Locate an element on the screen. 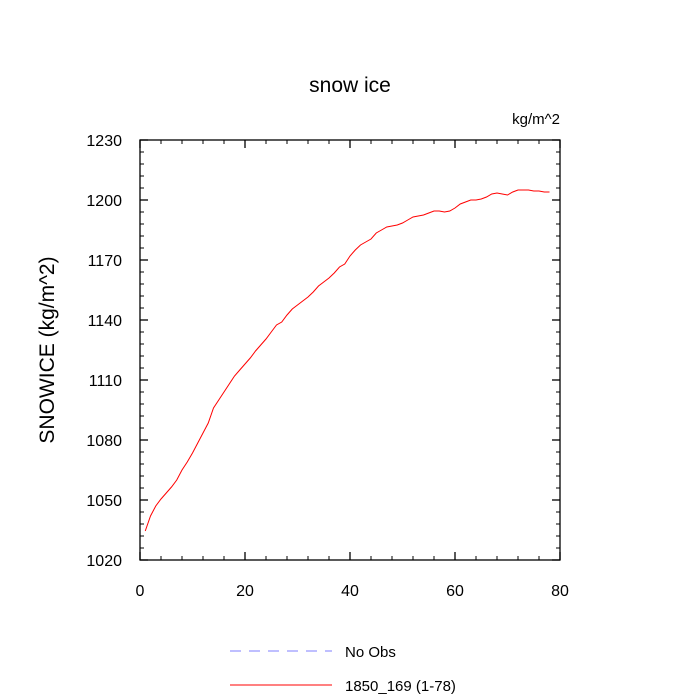  x-tick-label: 60 is located at coordinates (455, 591).